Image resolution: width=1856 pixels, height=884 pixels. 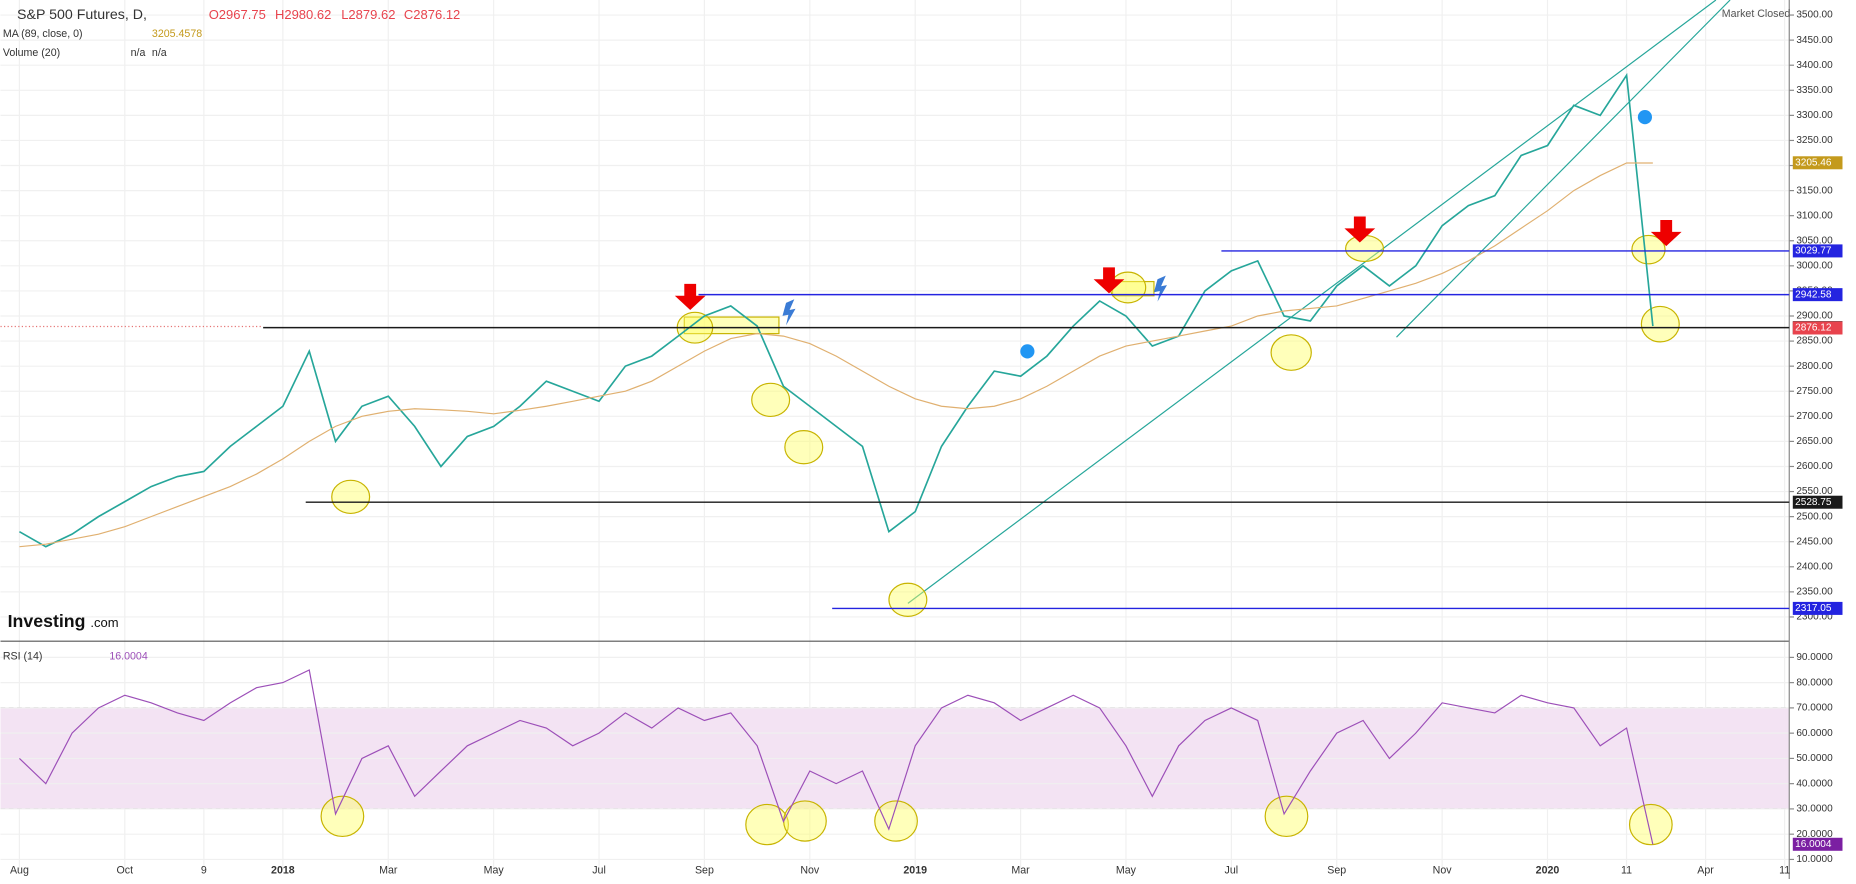 I want to click on y-tick-label: 3050.00, so click(x=1814, y=240).